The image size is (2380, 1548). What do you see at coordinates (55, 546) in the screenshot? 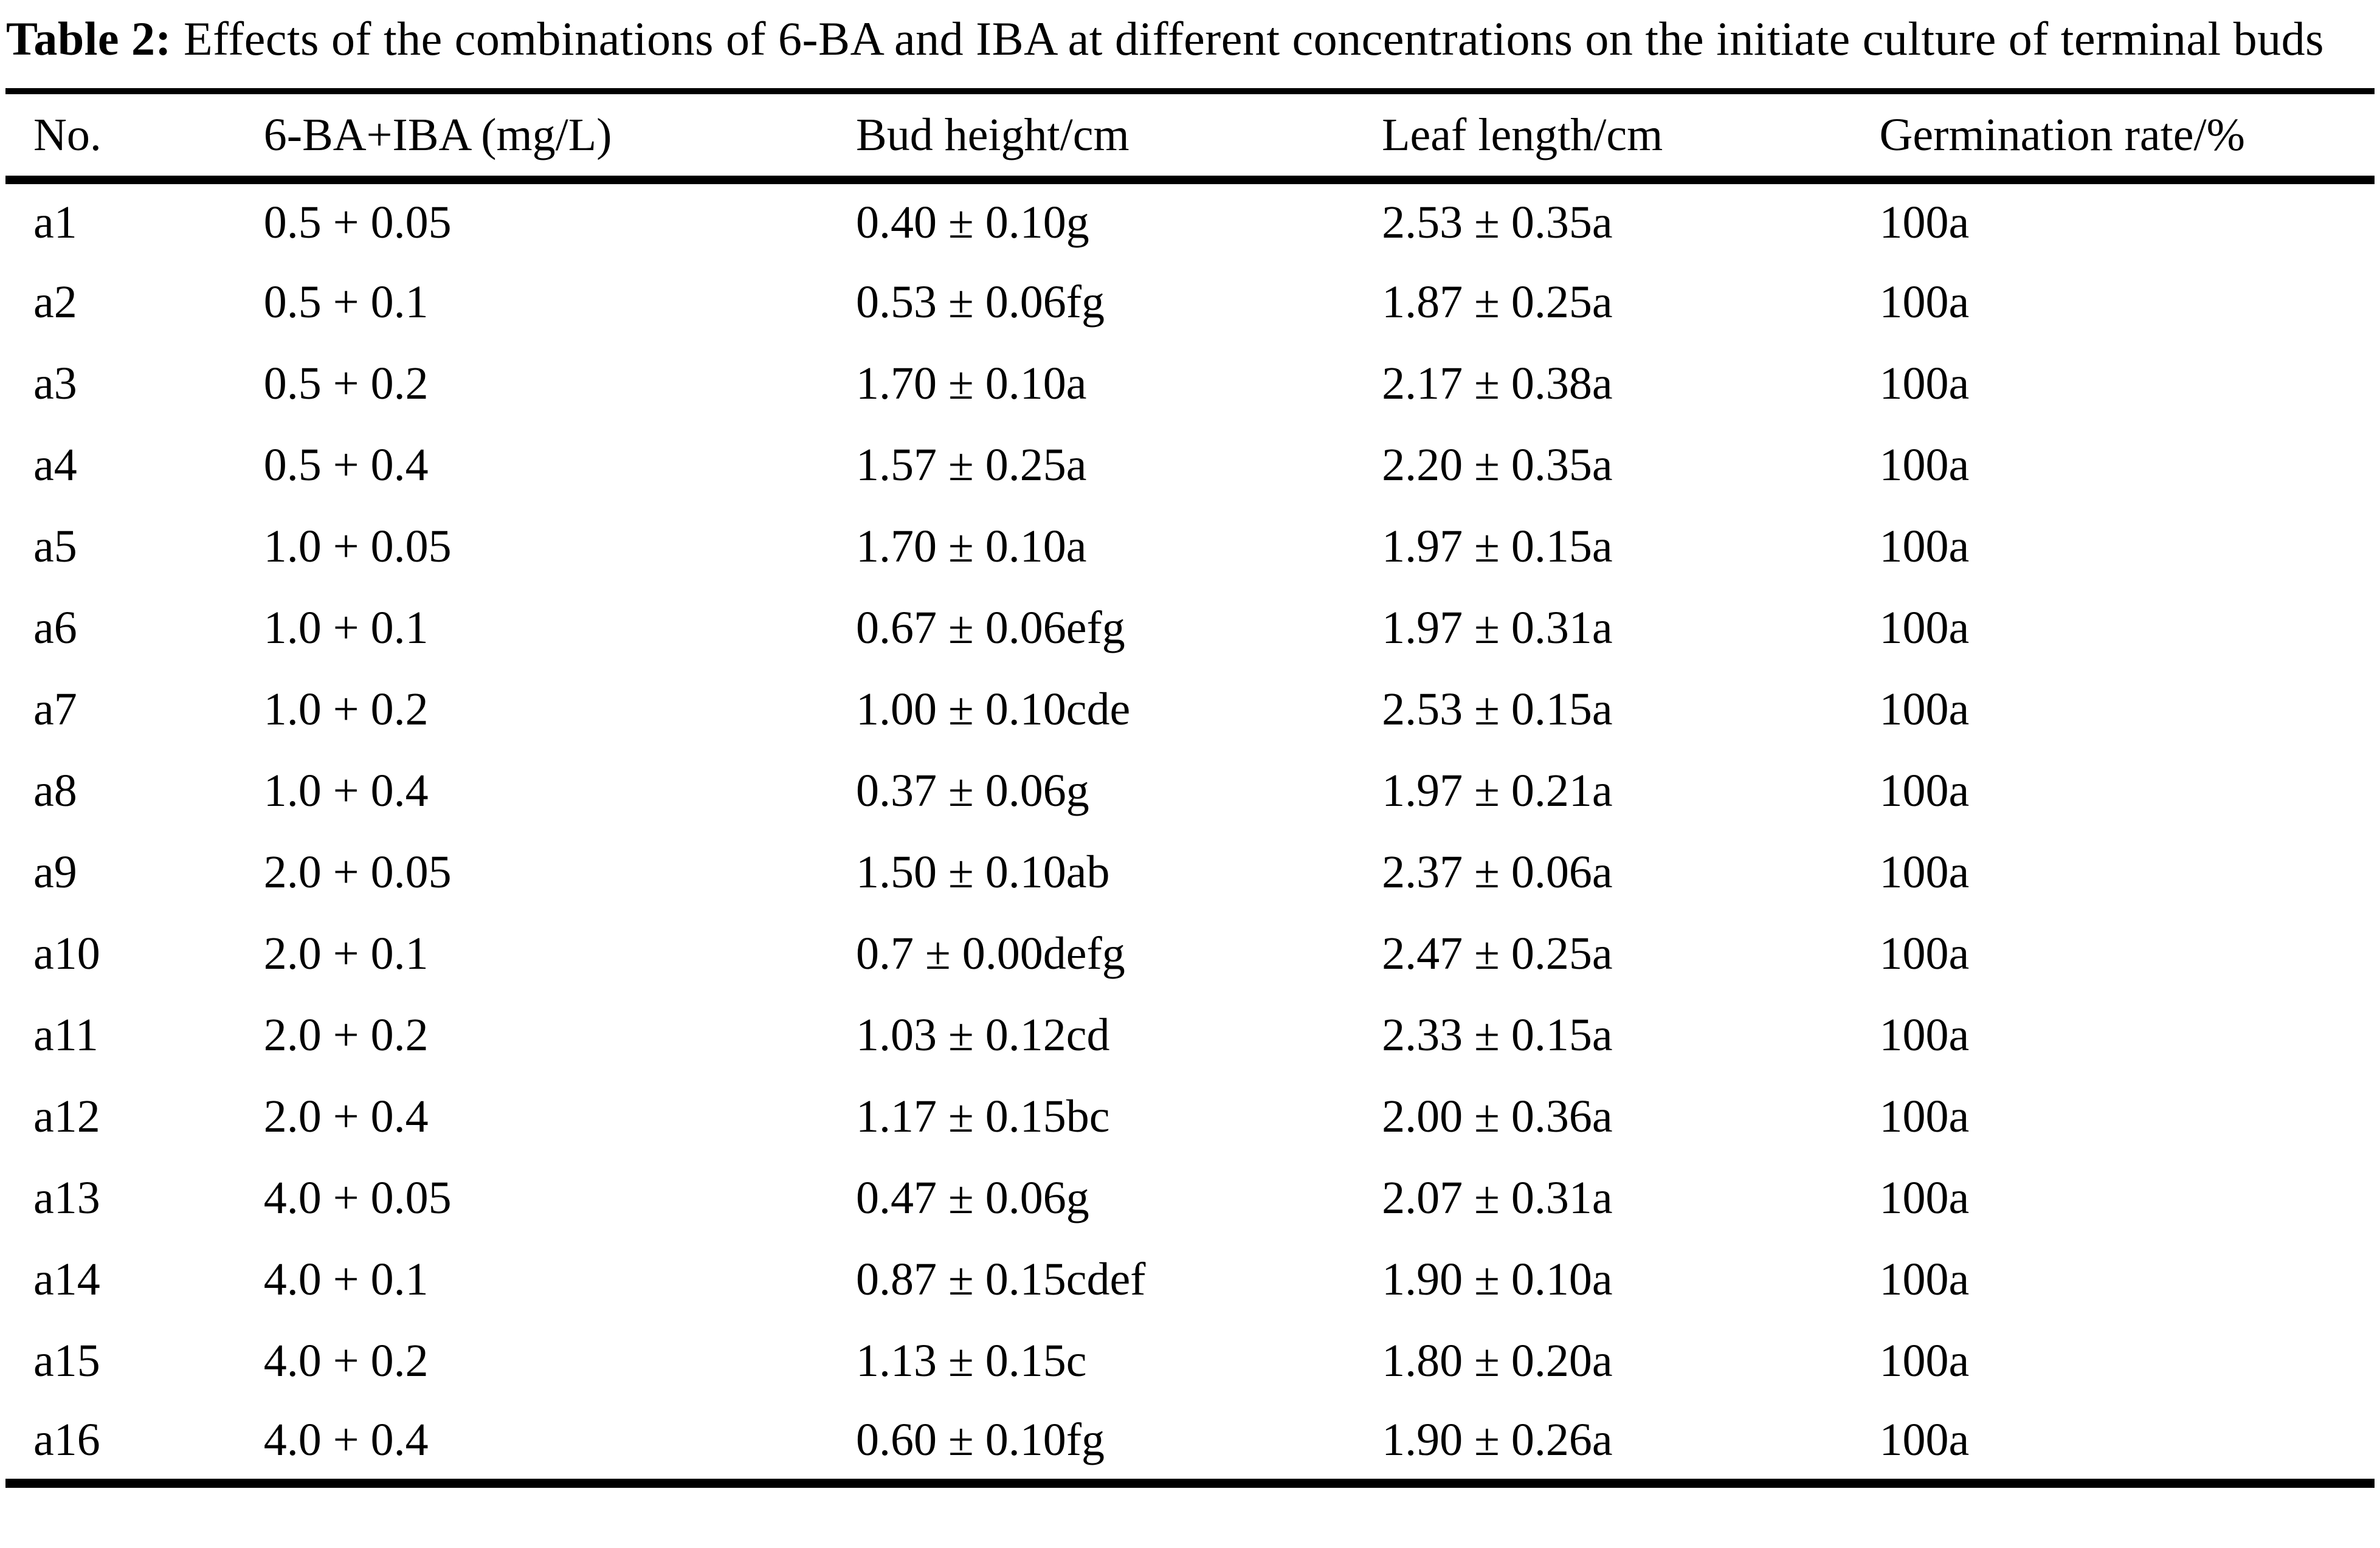
I see `table-cell-no: a5` at bounding box center [55, 546].